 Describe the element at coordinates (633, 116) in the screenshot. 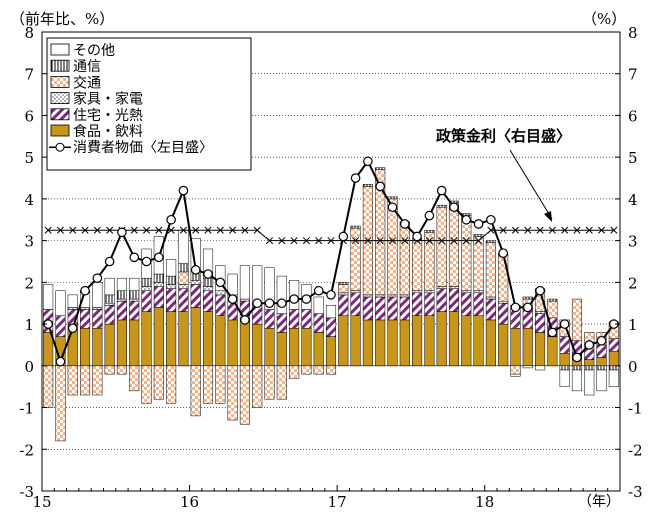

I see `y-right-tick-label: 6` at that location.